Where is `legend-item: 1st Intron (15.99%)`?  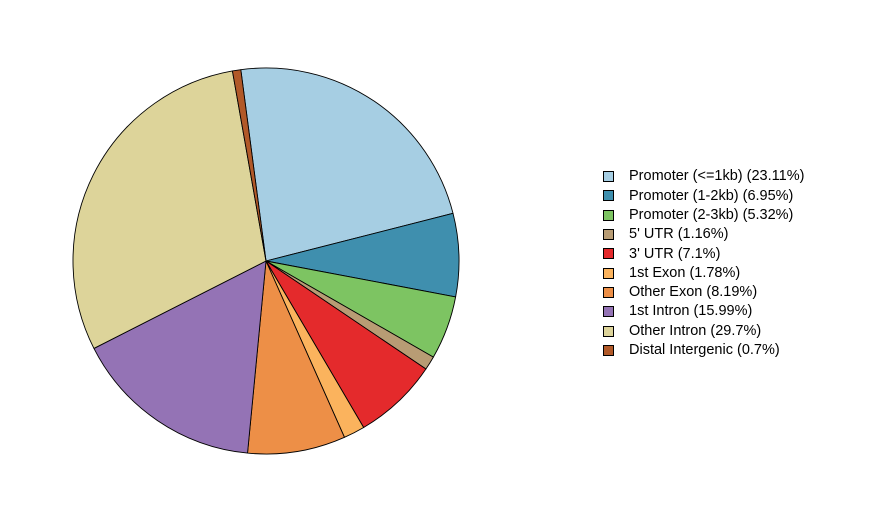
legend-item: 1st Intron (15.99%) is located at coordinates (703, 311).